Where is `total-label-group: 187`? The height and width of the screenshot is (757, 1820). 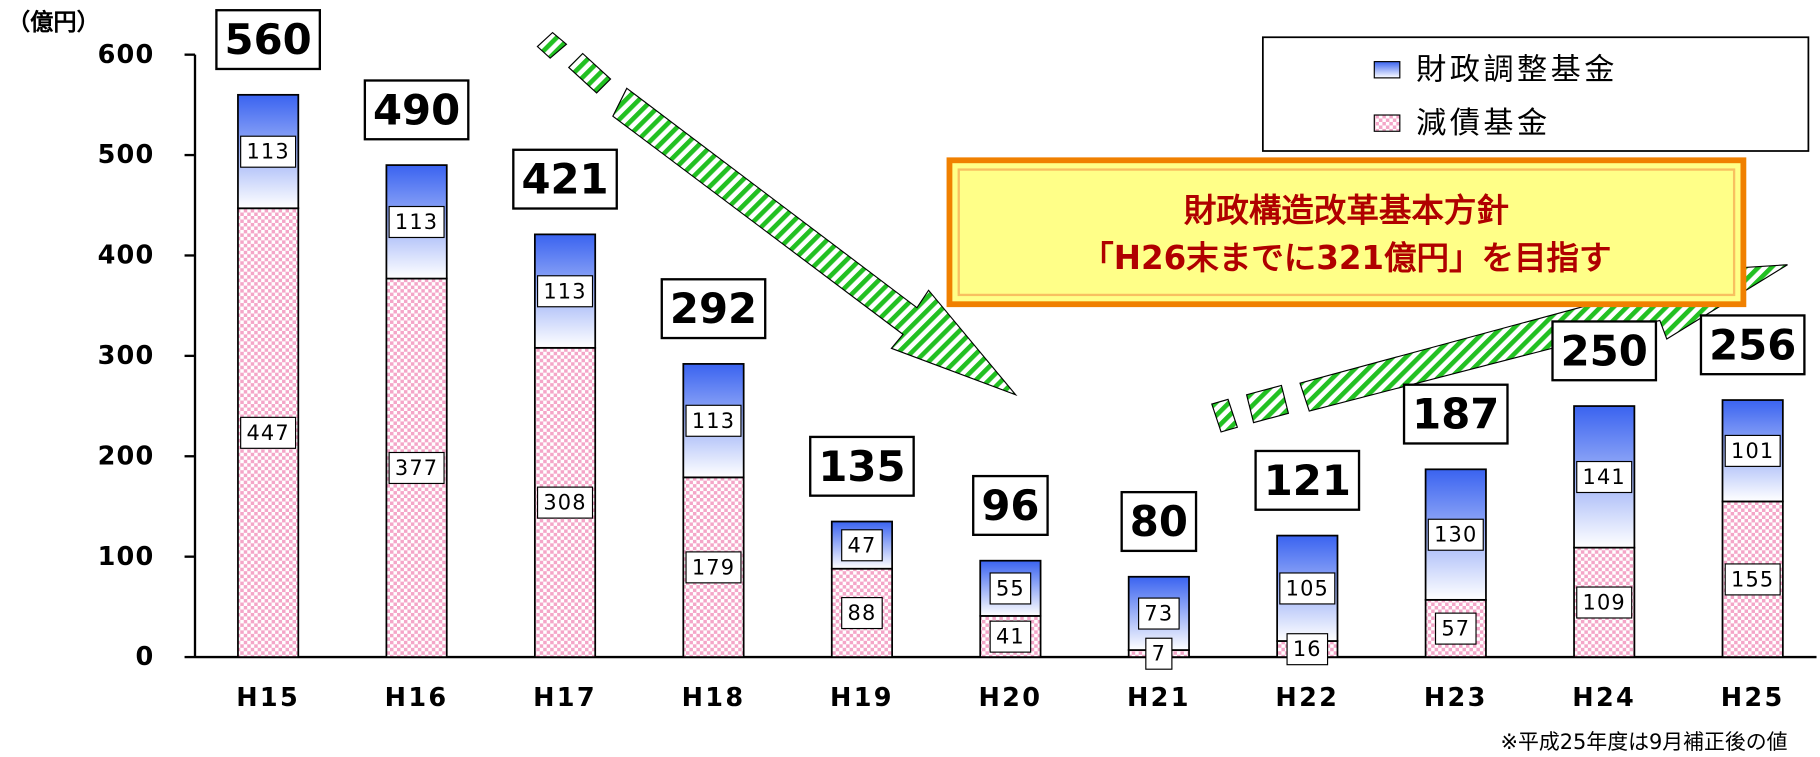 total-label-group: 187 is located at coordinates (1455, 414).